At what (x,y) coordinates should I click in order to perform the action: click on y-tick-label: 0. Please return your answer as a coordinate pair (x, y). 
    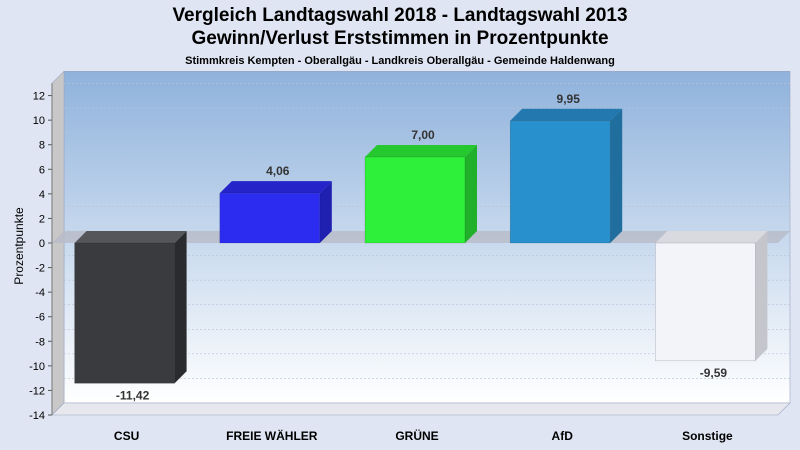
    Looking at the image, I should click on (42, 244).